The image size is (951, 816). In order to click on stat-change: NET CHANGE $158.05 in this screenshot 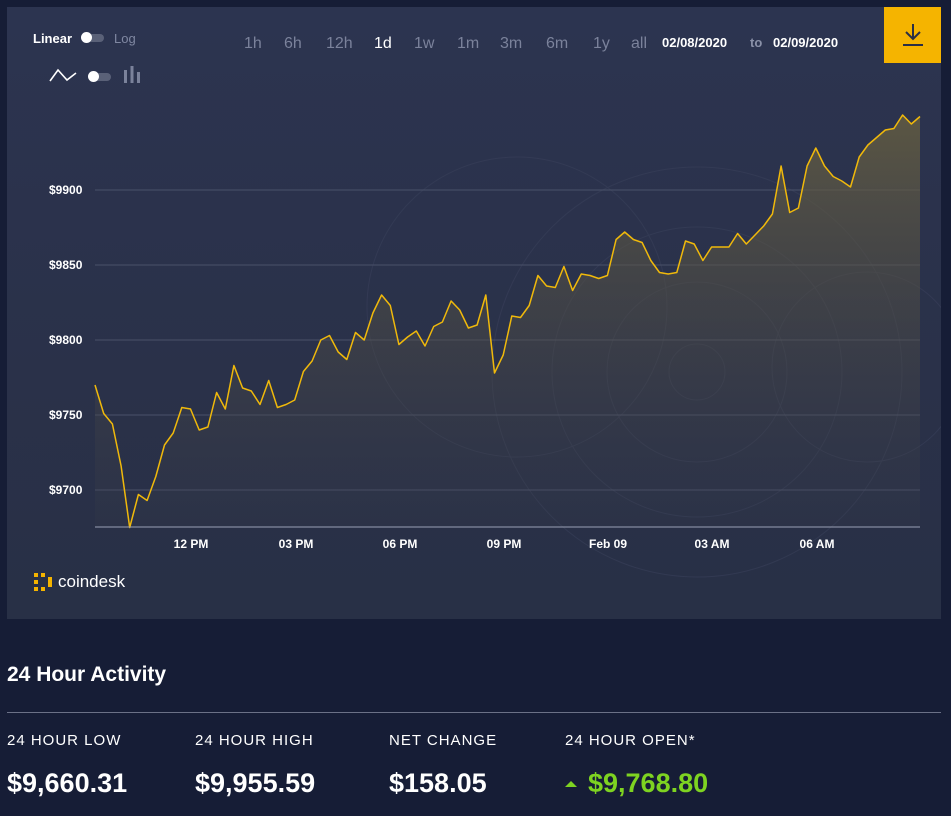, I will do `click(443, 765)`.